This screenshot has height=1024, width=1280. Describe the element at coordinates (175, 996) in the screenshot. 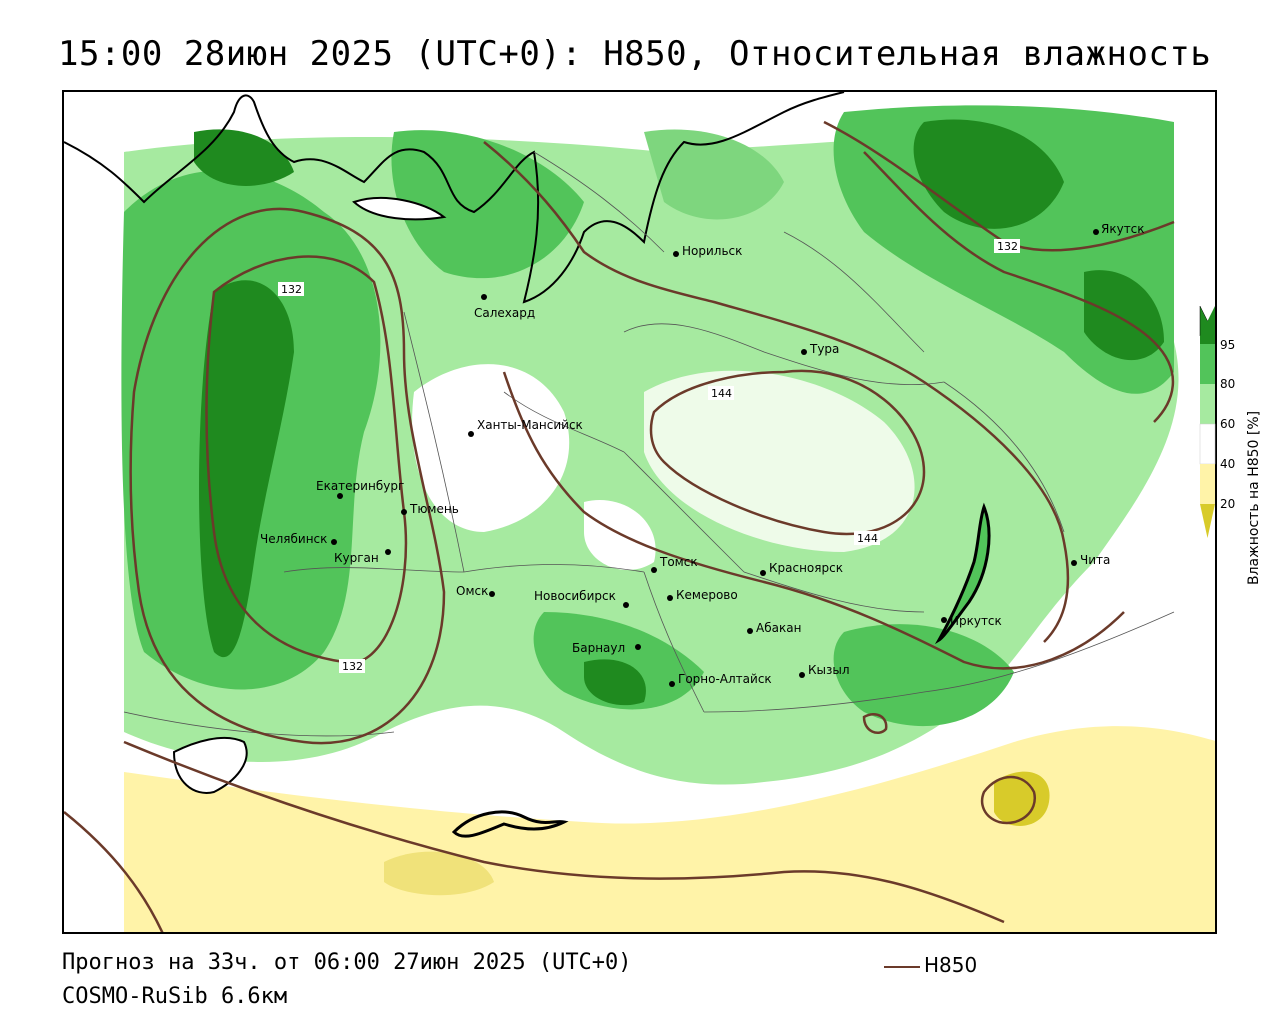

I see `model-name: COSMO-RuSib 6.6км` at that location.